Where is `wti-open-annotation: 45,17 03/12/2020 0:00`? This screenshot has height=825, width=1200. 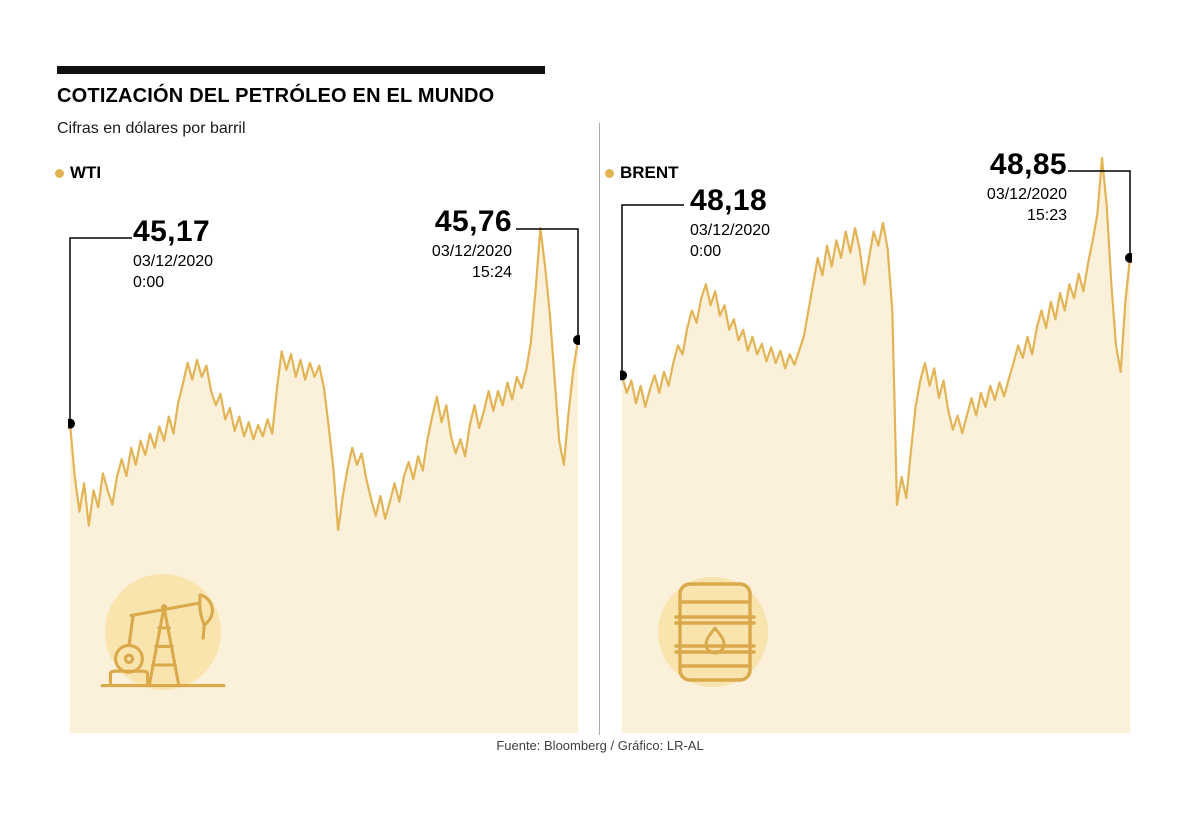 wti-open-annotation: 45,17 03/12/2020 0:00 is located at coordinates (173, 255).